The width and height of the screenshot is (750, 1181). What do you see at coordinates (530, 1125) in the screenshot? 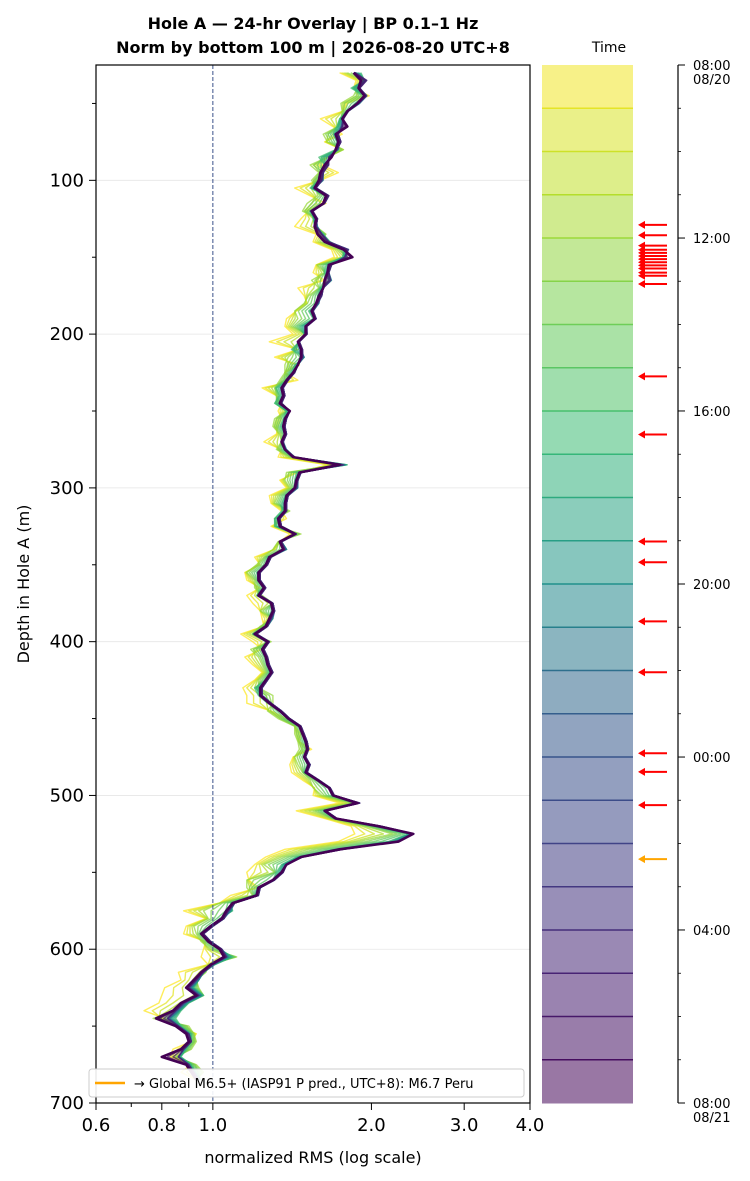
I see `x-tick-label: 4.0` at bounding box center [530, 1125].